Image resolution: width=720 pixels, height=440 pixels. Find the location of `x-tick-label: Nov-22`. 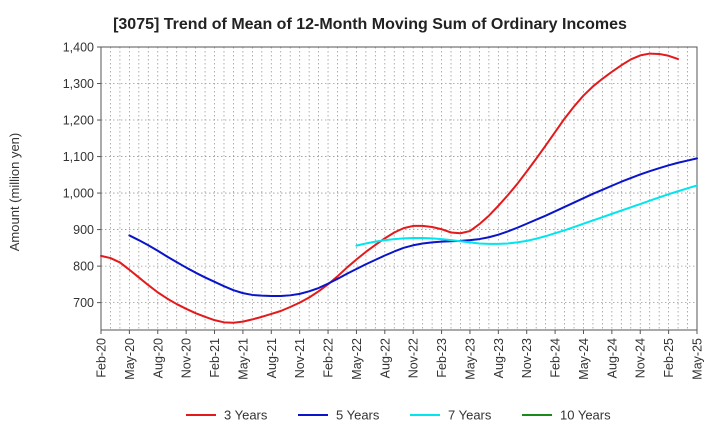

x-tick-label: Nov-22 is located at coordinates (414, 358).